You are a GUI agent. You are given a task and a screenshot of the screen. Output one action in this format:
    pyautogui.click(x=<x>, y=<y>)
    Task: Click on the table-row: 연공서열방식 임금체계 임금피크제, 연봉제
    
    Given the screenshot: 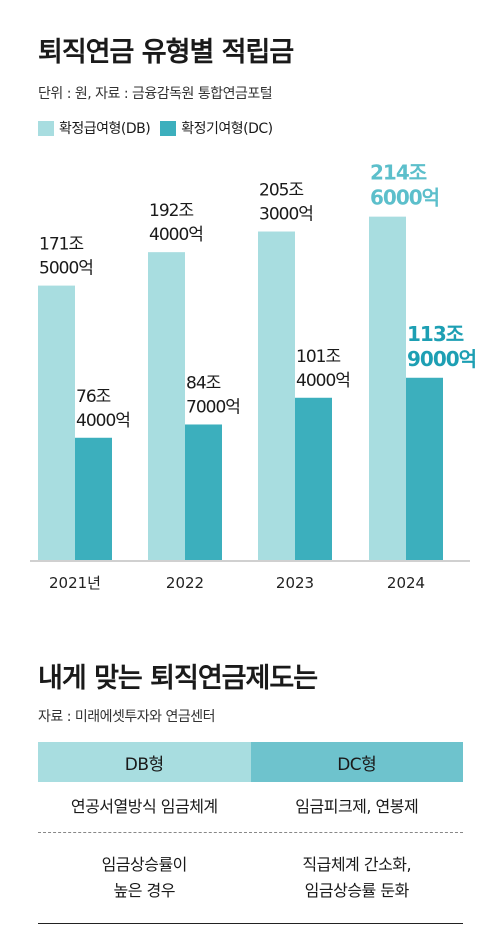 What is the action you would take?
    pyautogui.click(x=250, y=807)
    